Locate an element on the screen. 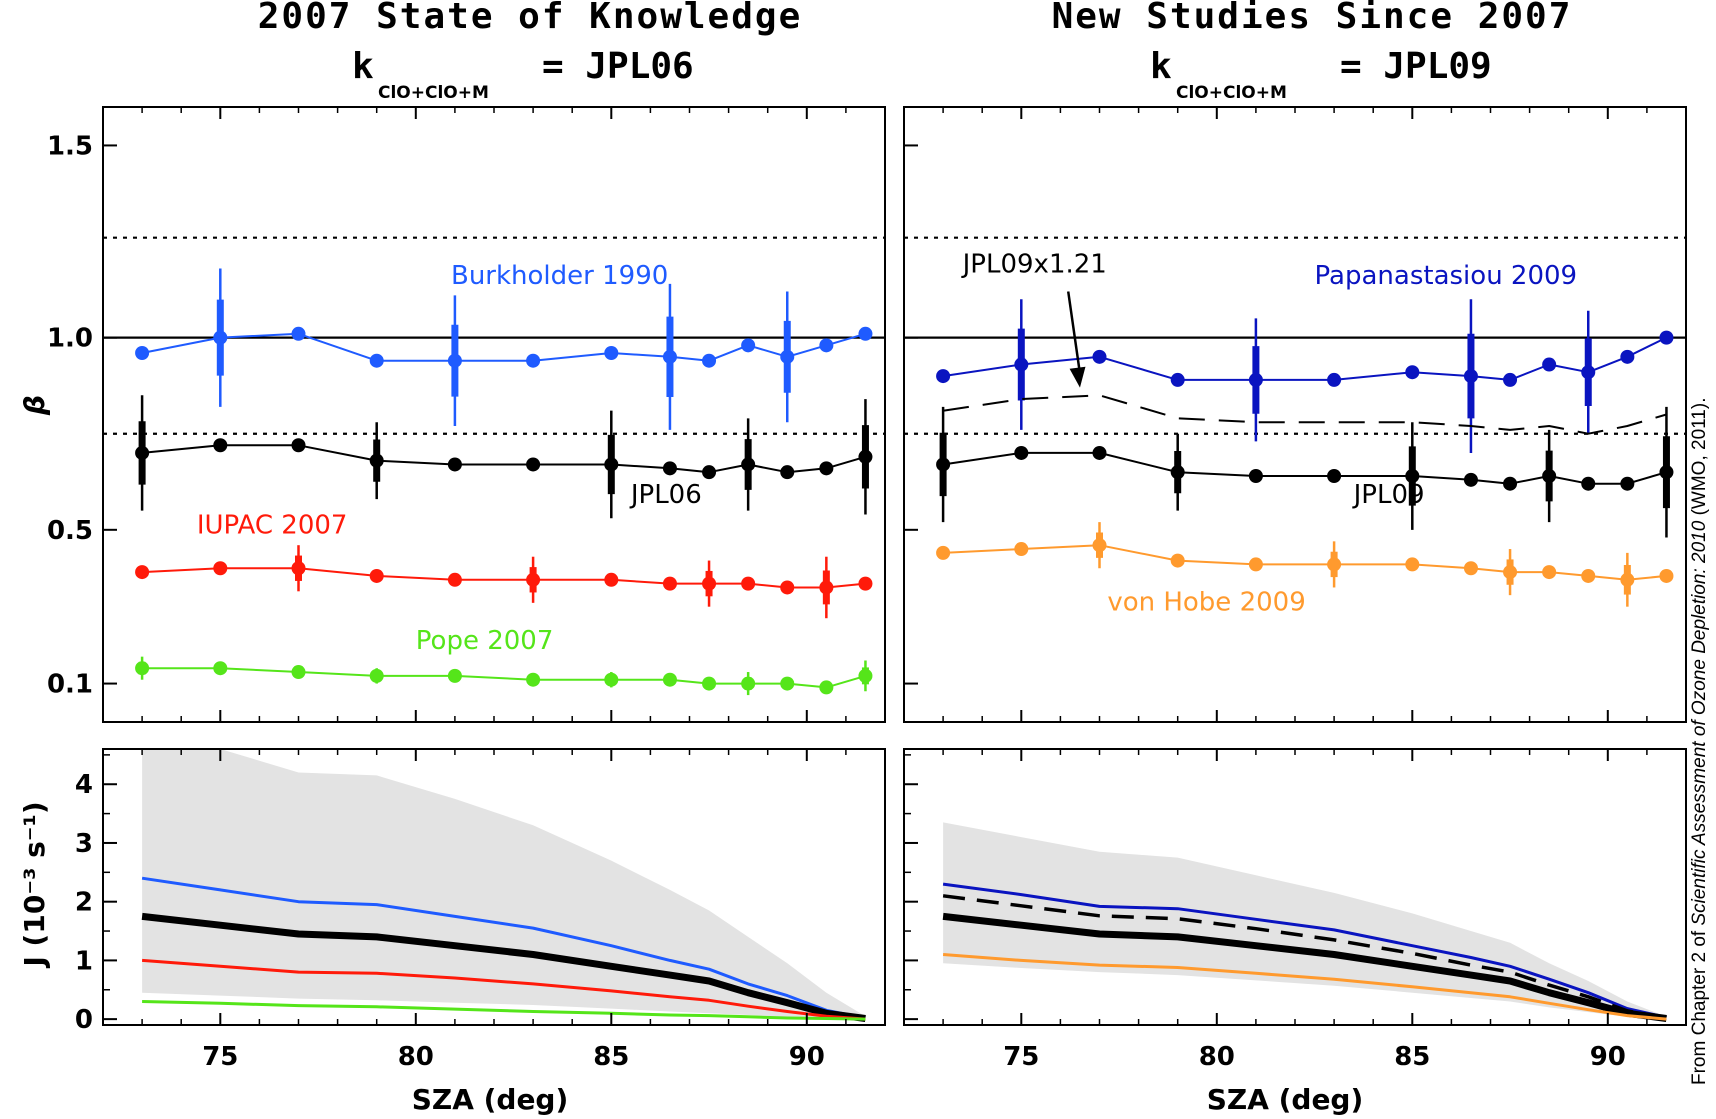 The width and height of the screenshot is (1716, 1119). series-burkholder-1990 is located at coordinates (504, 349).